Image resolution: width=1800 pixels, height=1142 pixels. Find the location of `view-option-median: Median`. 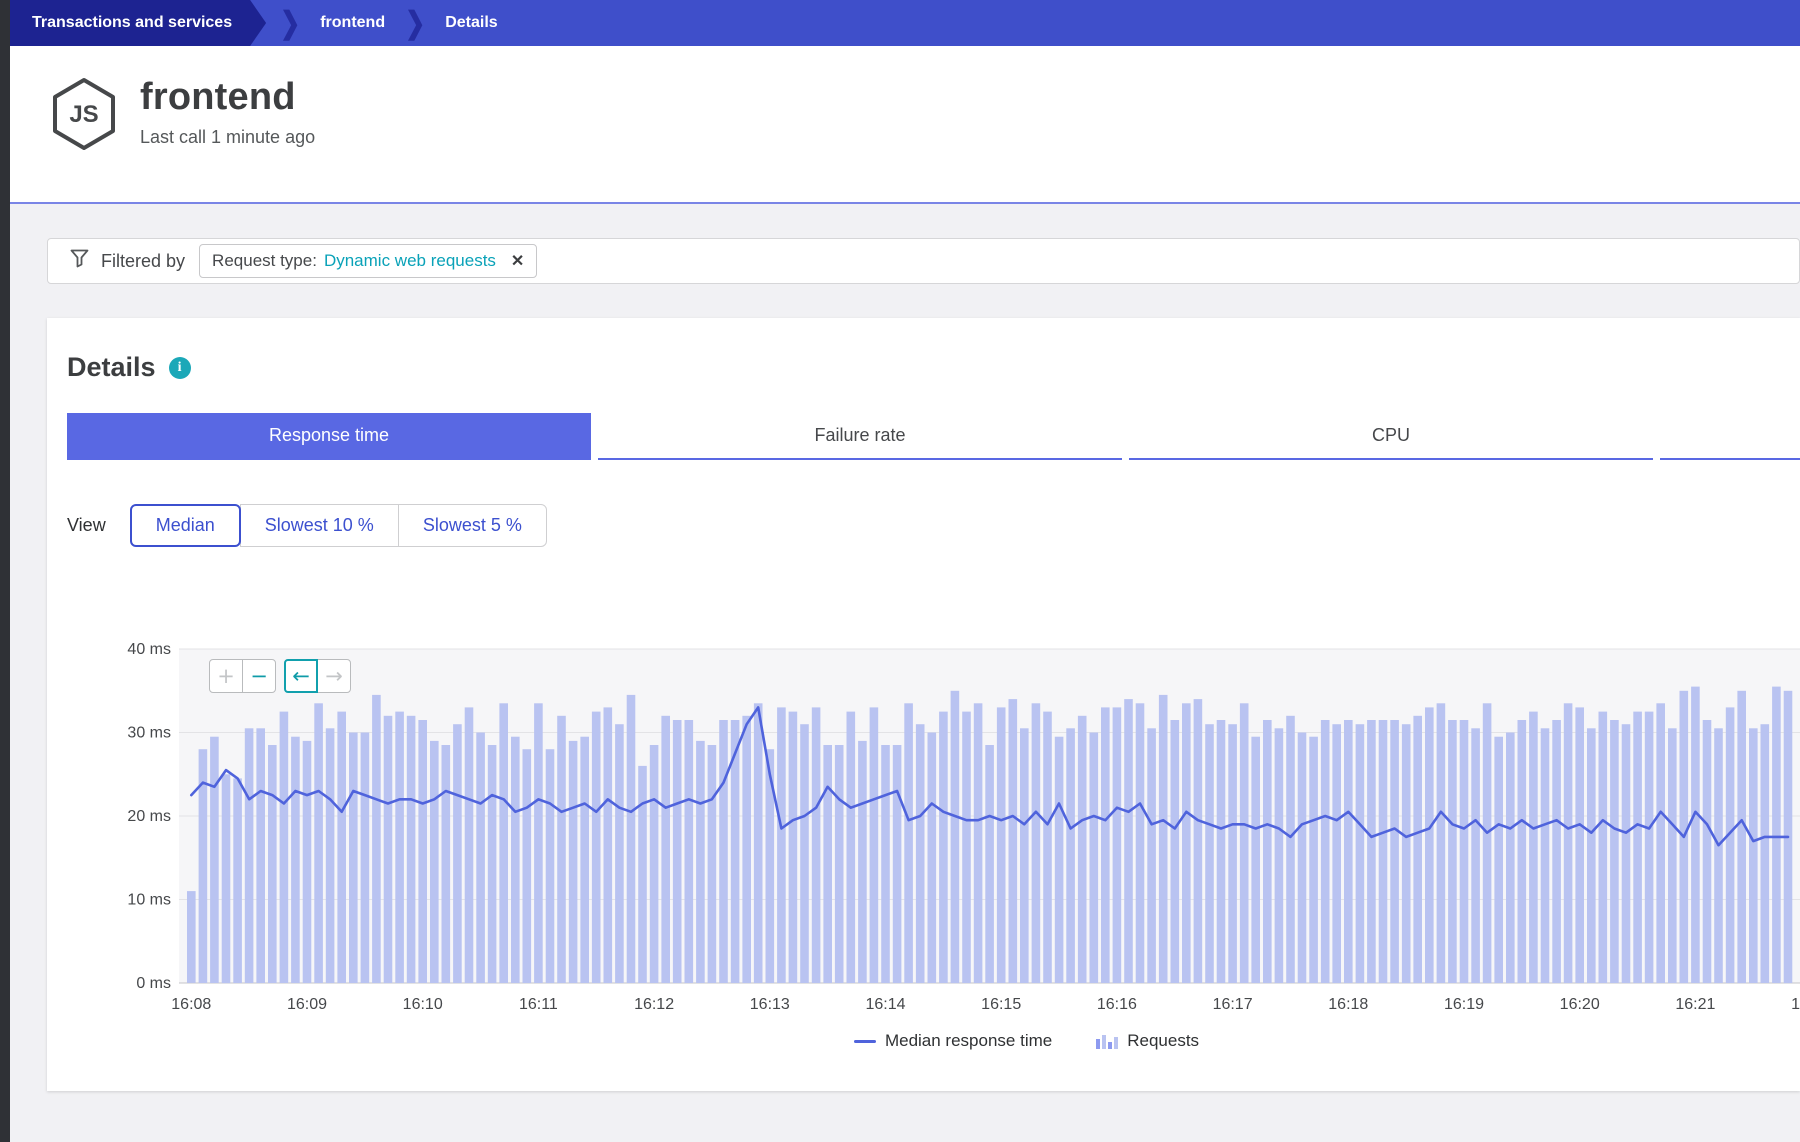

view-option-median: Median is located at coordinates (185, 525).